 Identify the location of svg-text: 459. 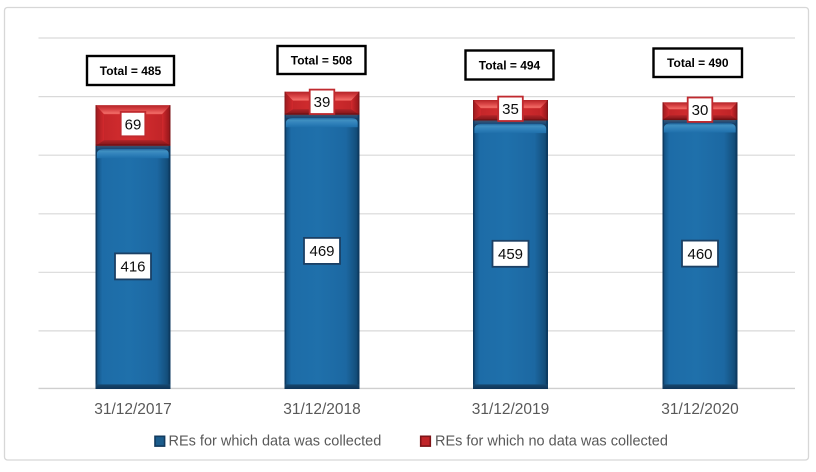
(510, 254).